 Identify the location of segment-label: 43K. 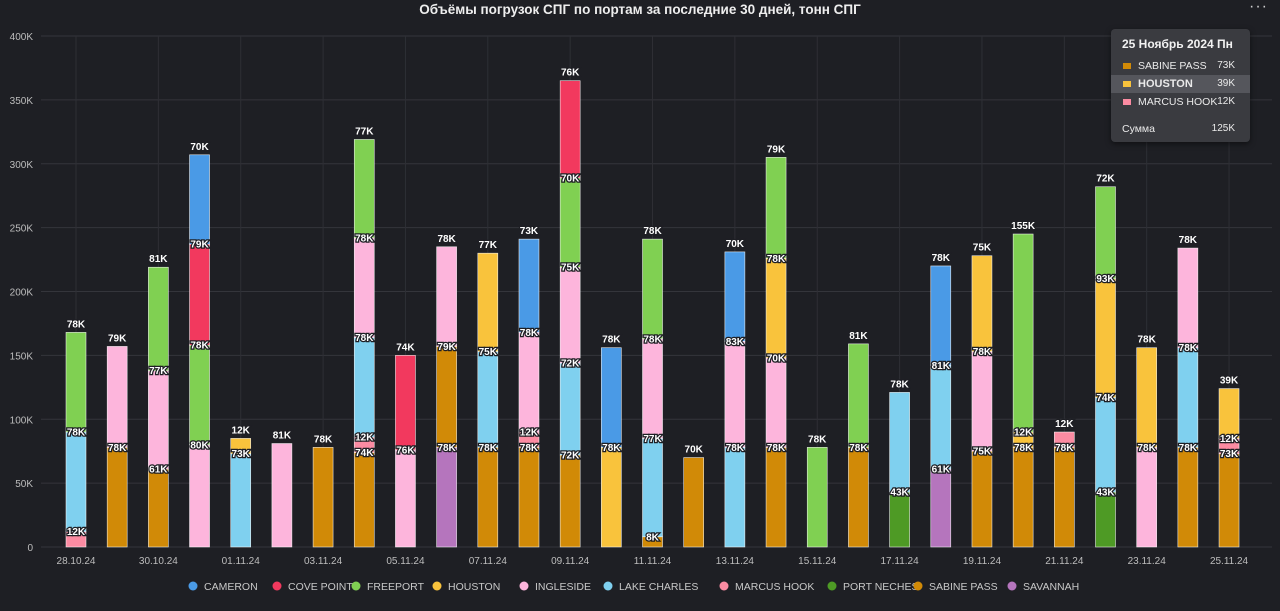
(1105, 493).